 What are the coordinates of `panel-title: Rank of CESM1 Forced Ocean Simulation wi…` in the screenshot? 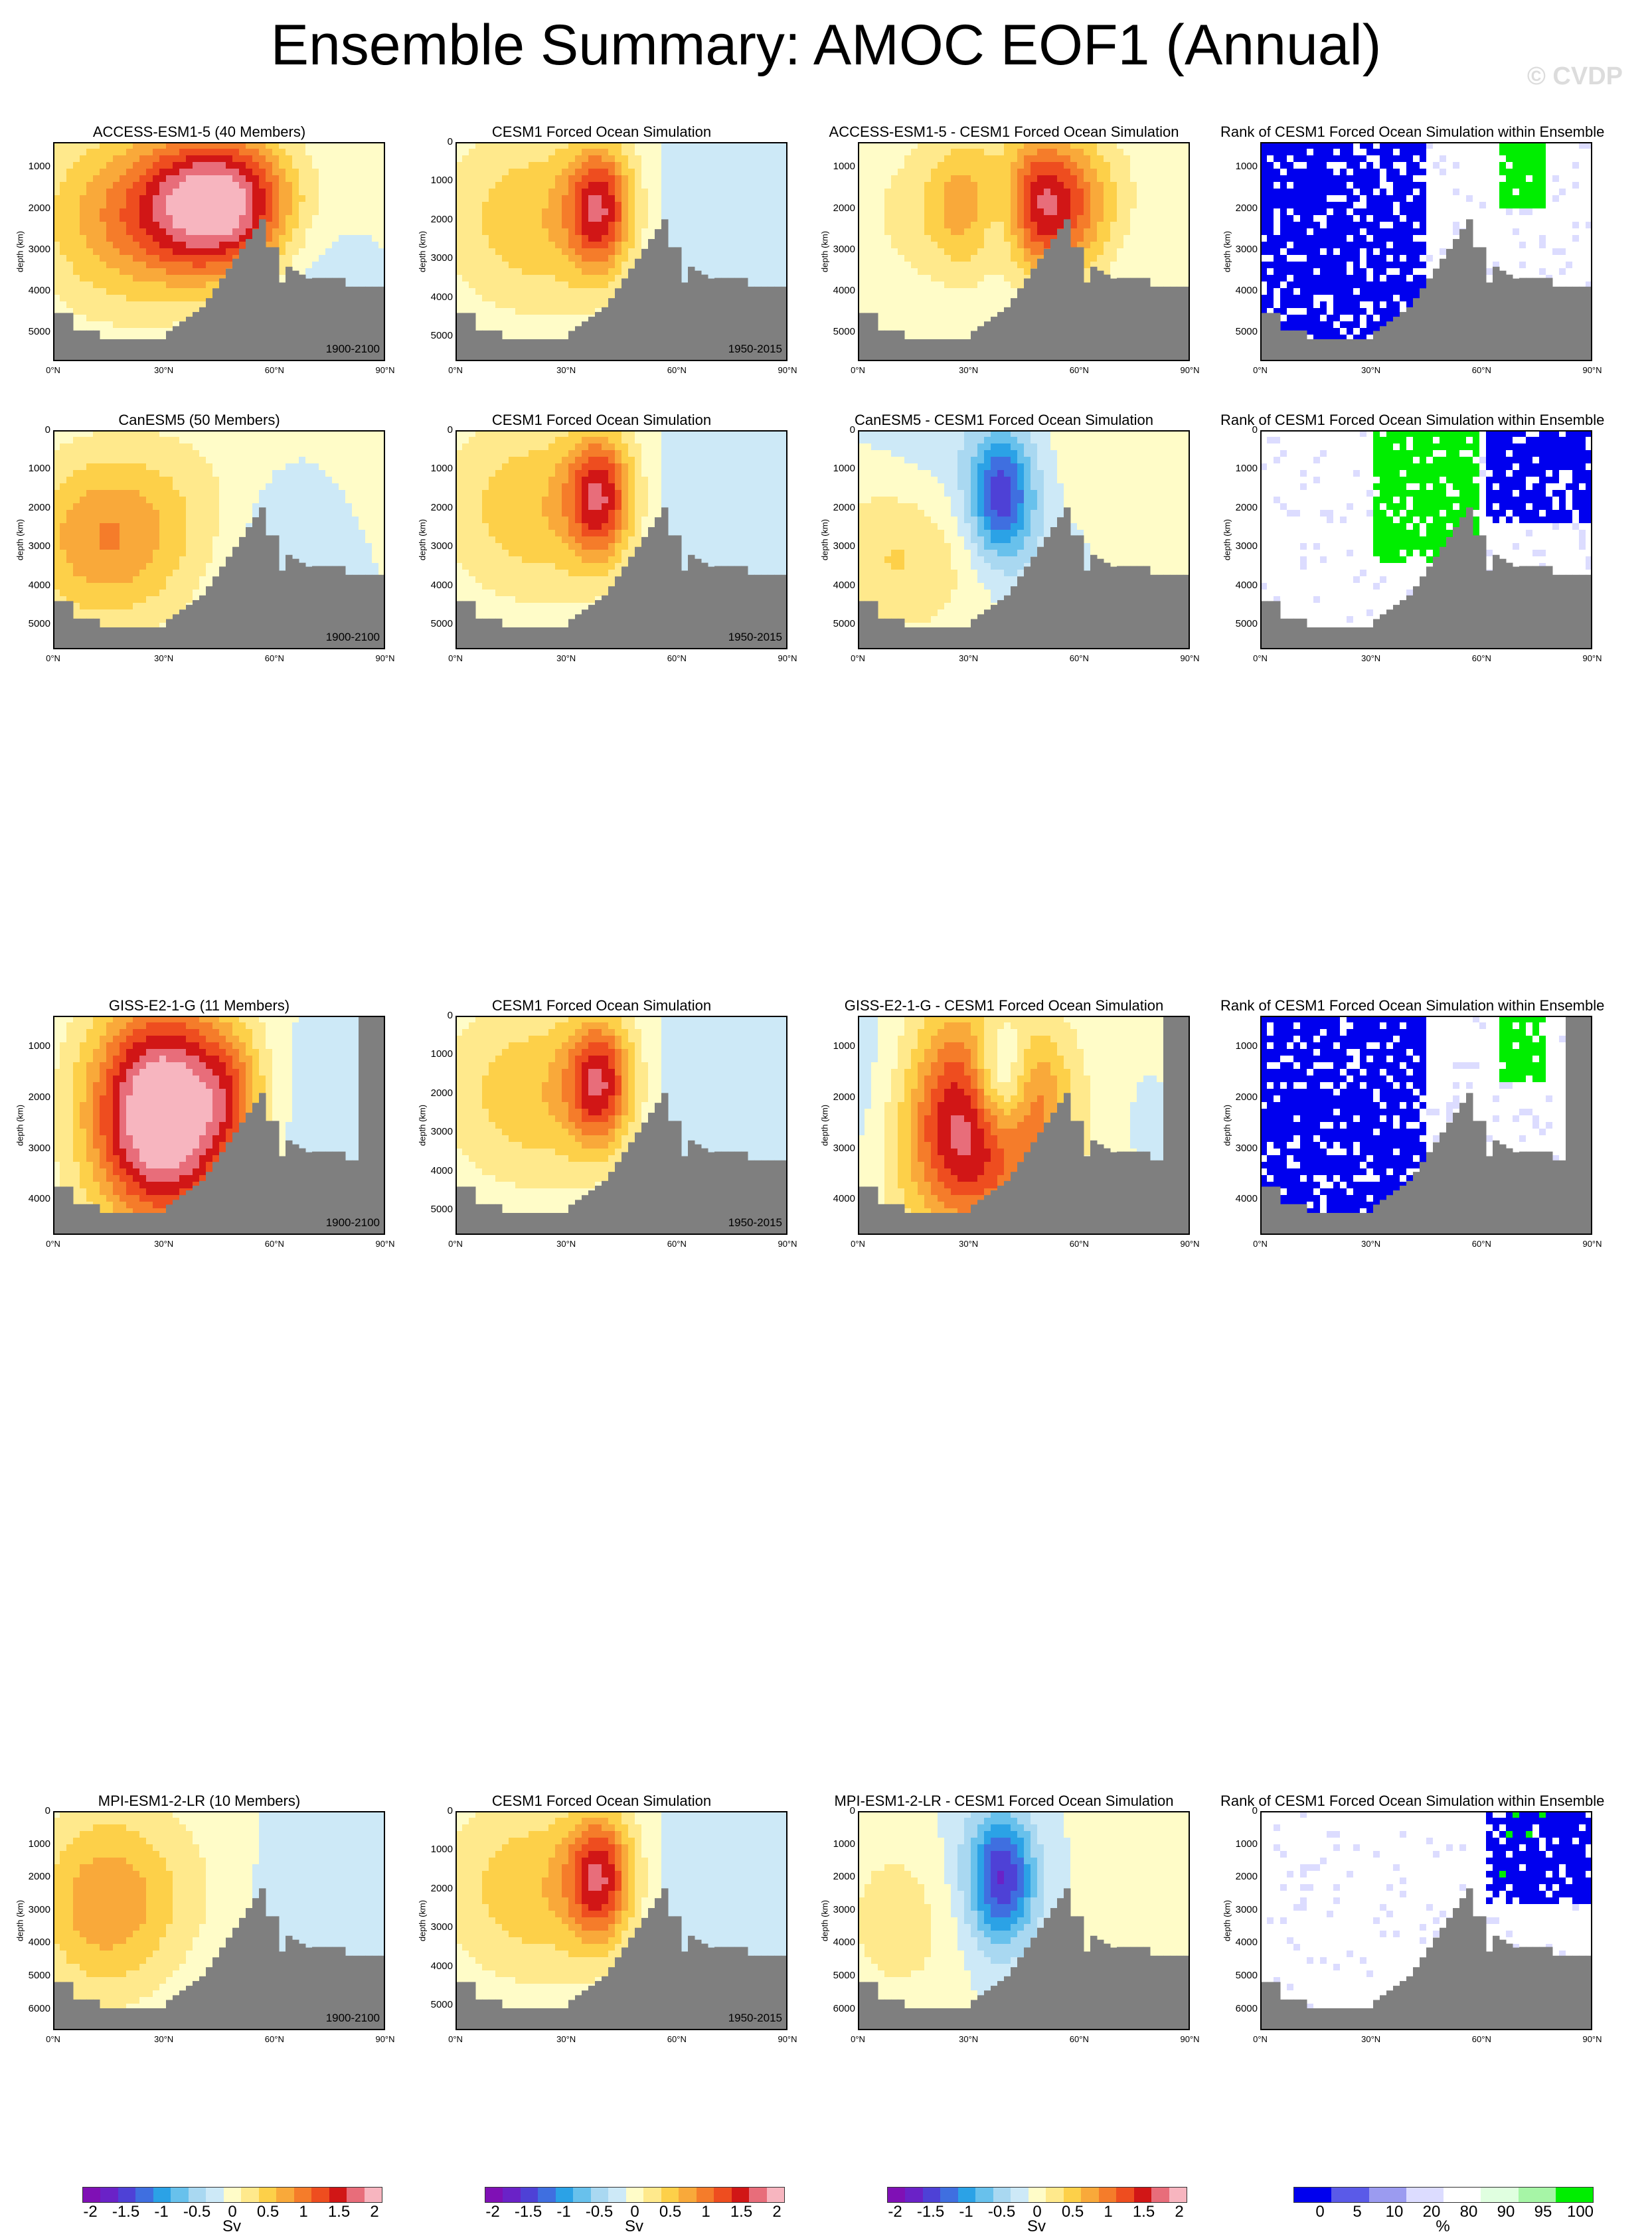 It's located at (1406, 132).